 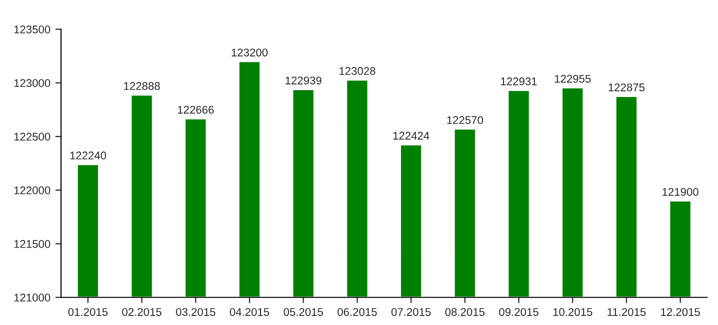 I want to click on data-label: 122570, so click(x=465, y=120).